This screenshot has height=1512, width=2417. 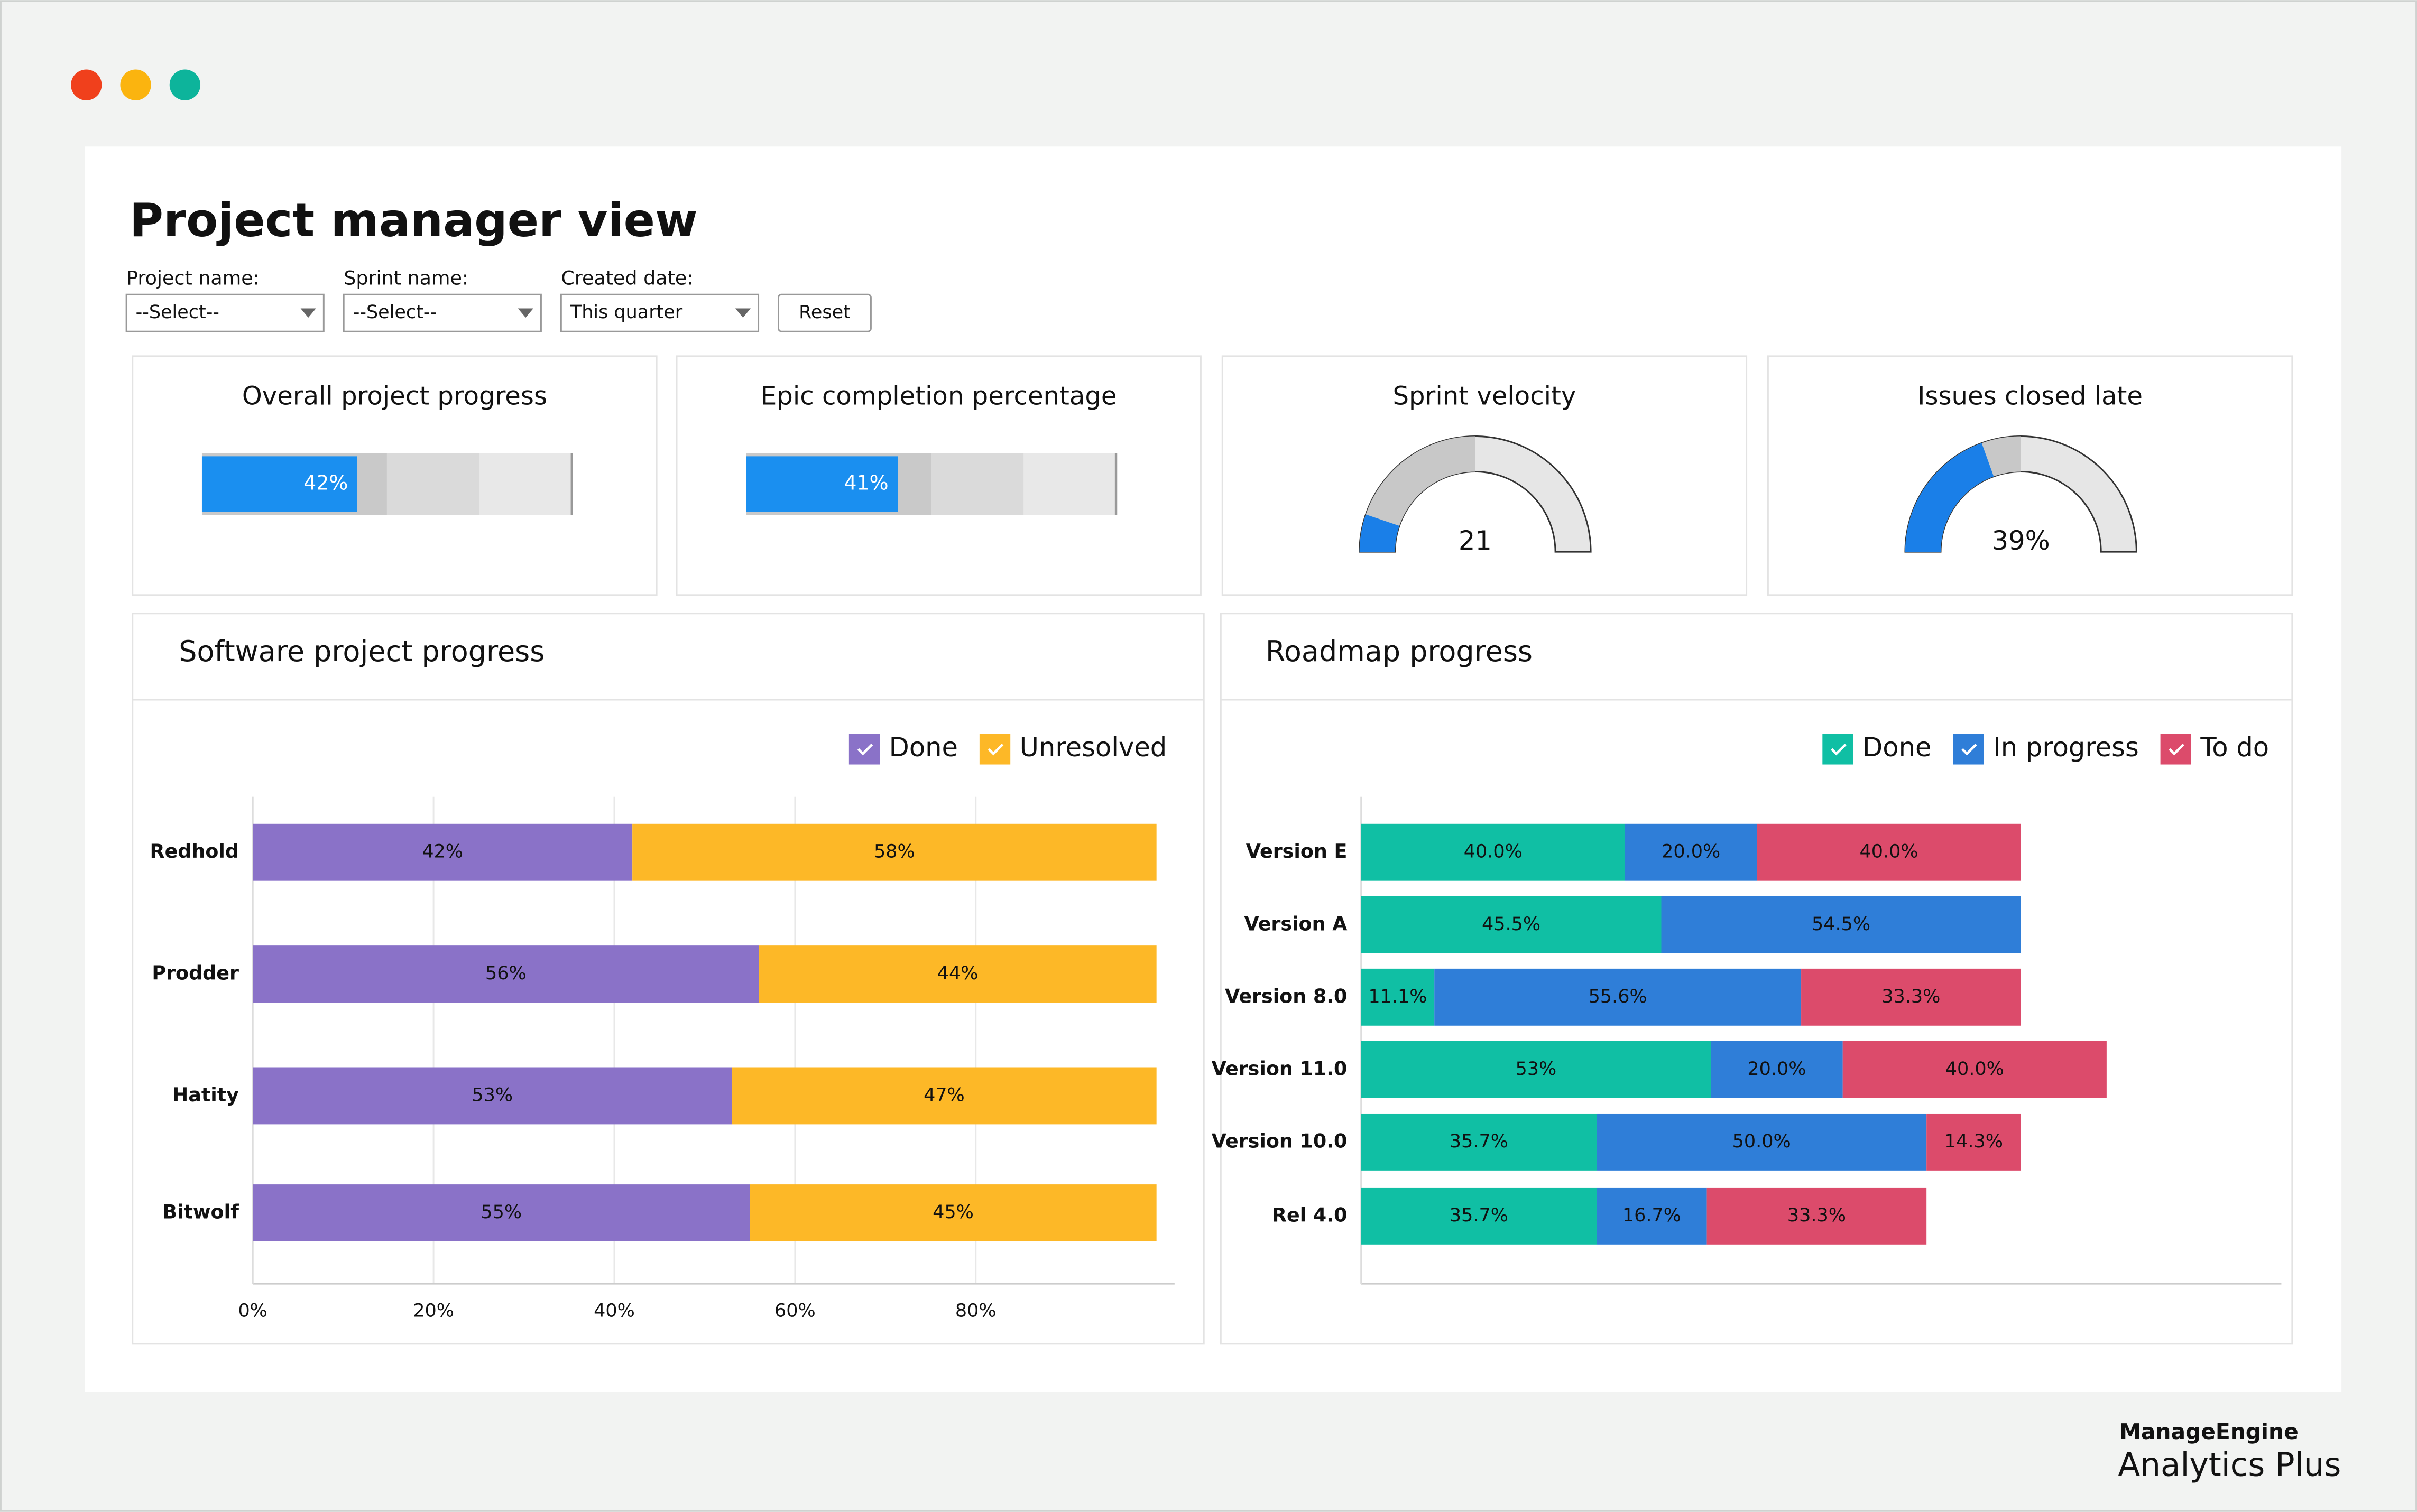 What do you see at coordinates (206, 1094) in the screenshot?
I see `y-tick-label: Hatity` at bounding box center [206, 1094].